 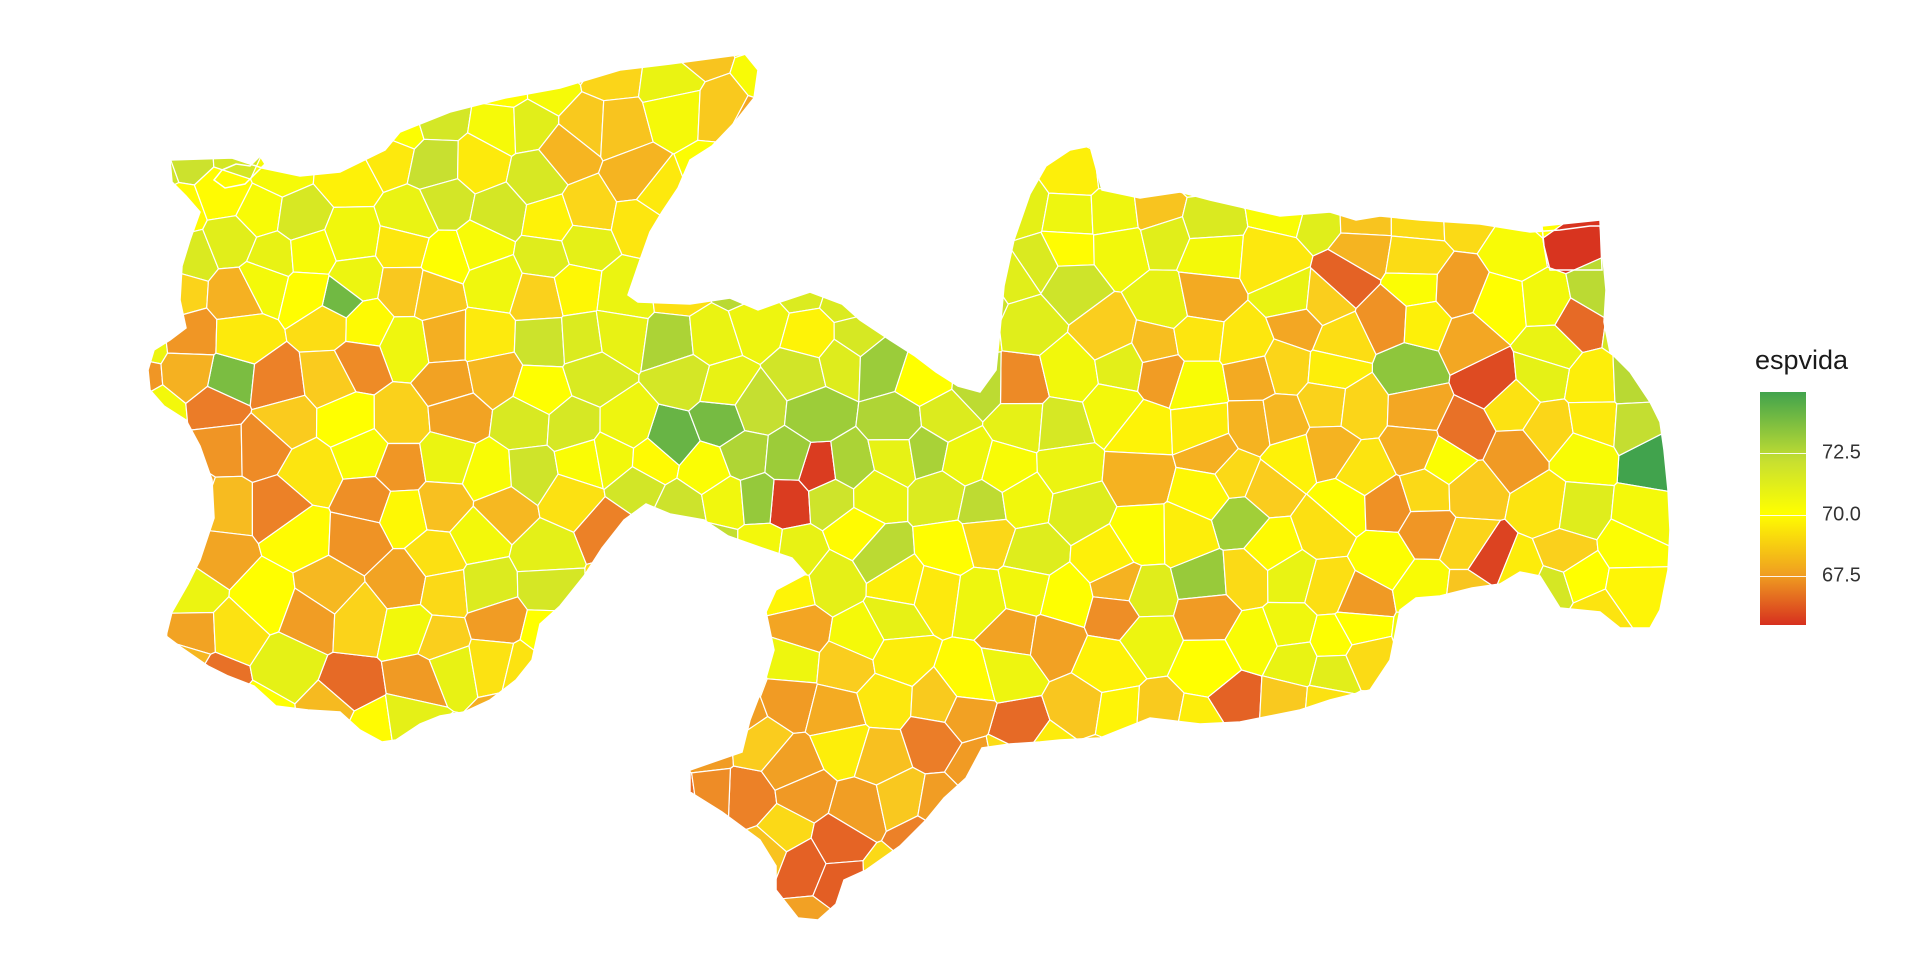 What do you see at coordinates (1841, 452) in the screenshot?
I see `legend-tick-label: 72.5` at bounding box center [1841, 452].